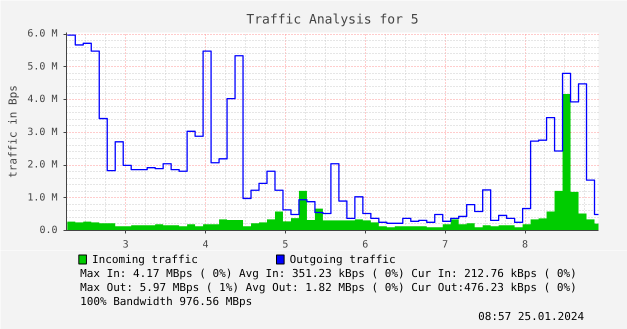  Describe the element at coordinates (42, 66) in the screenshot. I see `y-tick-label: 5.0 M` at that location.